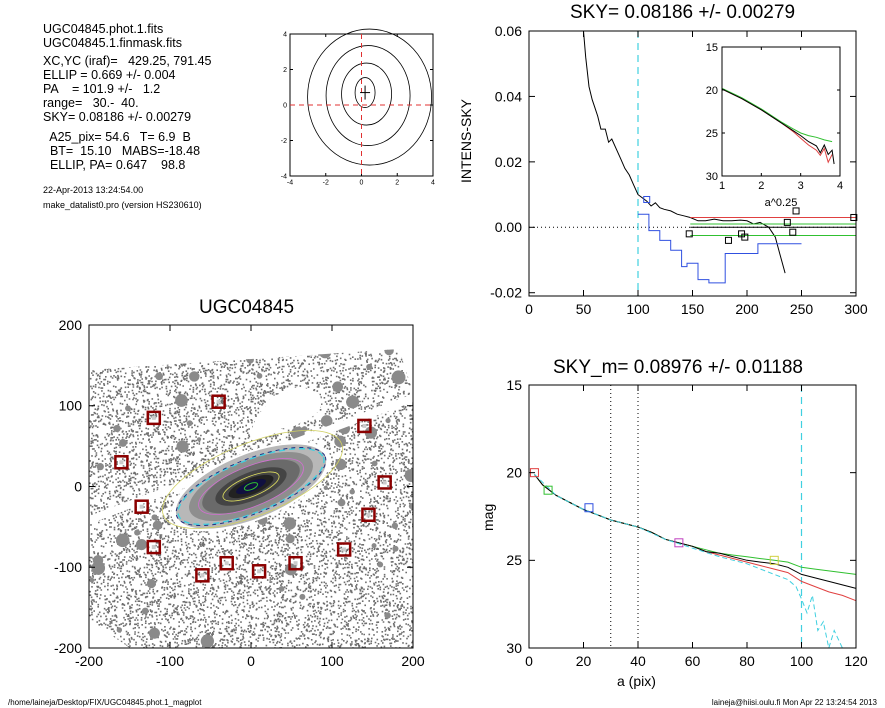  What do you see at coordinates (508, 162) in the screenshot?
I see `y-tick-label: 0.02` at bounding box center [508, 162].